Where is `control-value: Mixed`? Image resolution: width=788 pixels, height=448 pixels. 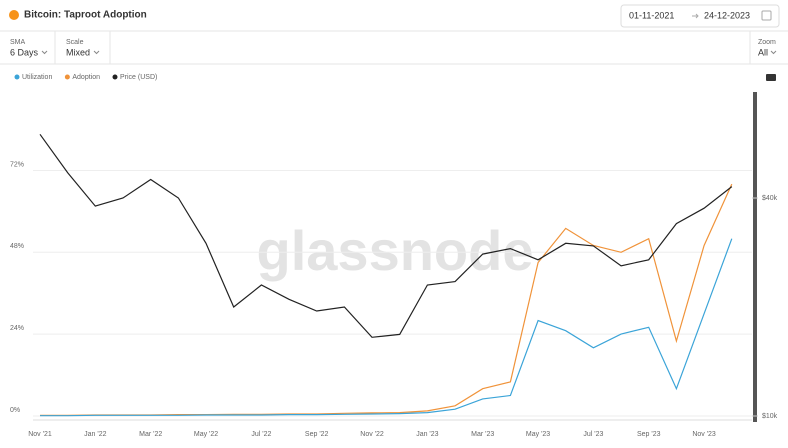 control-value: Mixed is located at coordinates (78, 52).